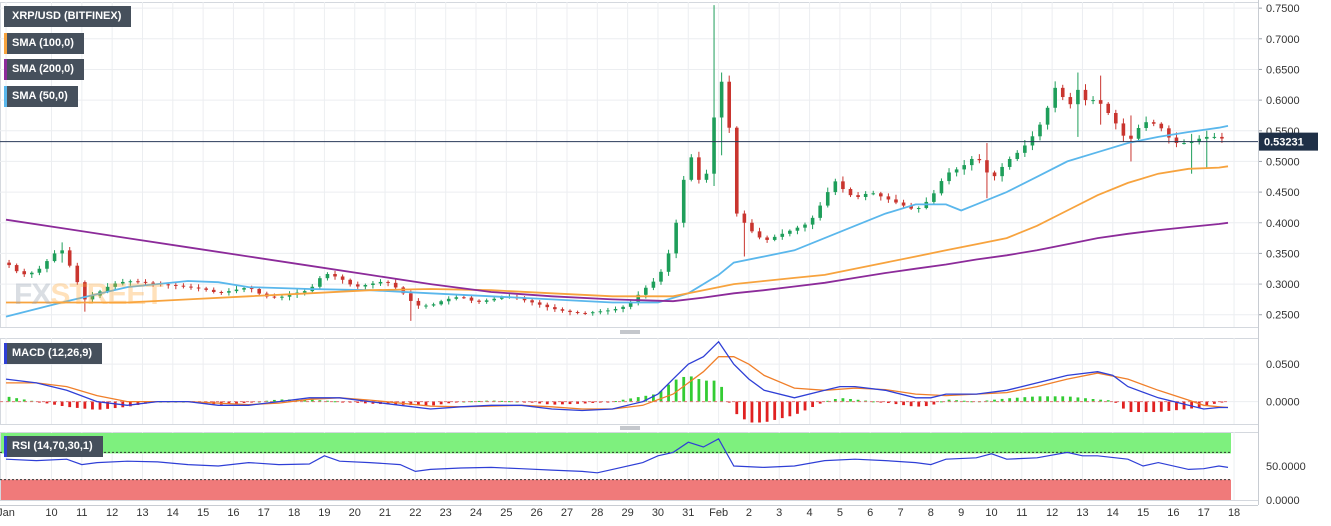 This screenshot has width=1331, height=526. Describe the element at coordinates (44, 69) in the screenshot. I see `legend-sma-200: SMA (200,0)` at that location.